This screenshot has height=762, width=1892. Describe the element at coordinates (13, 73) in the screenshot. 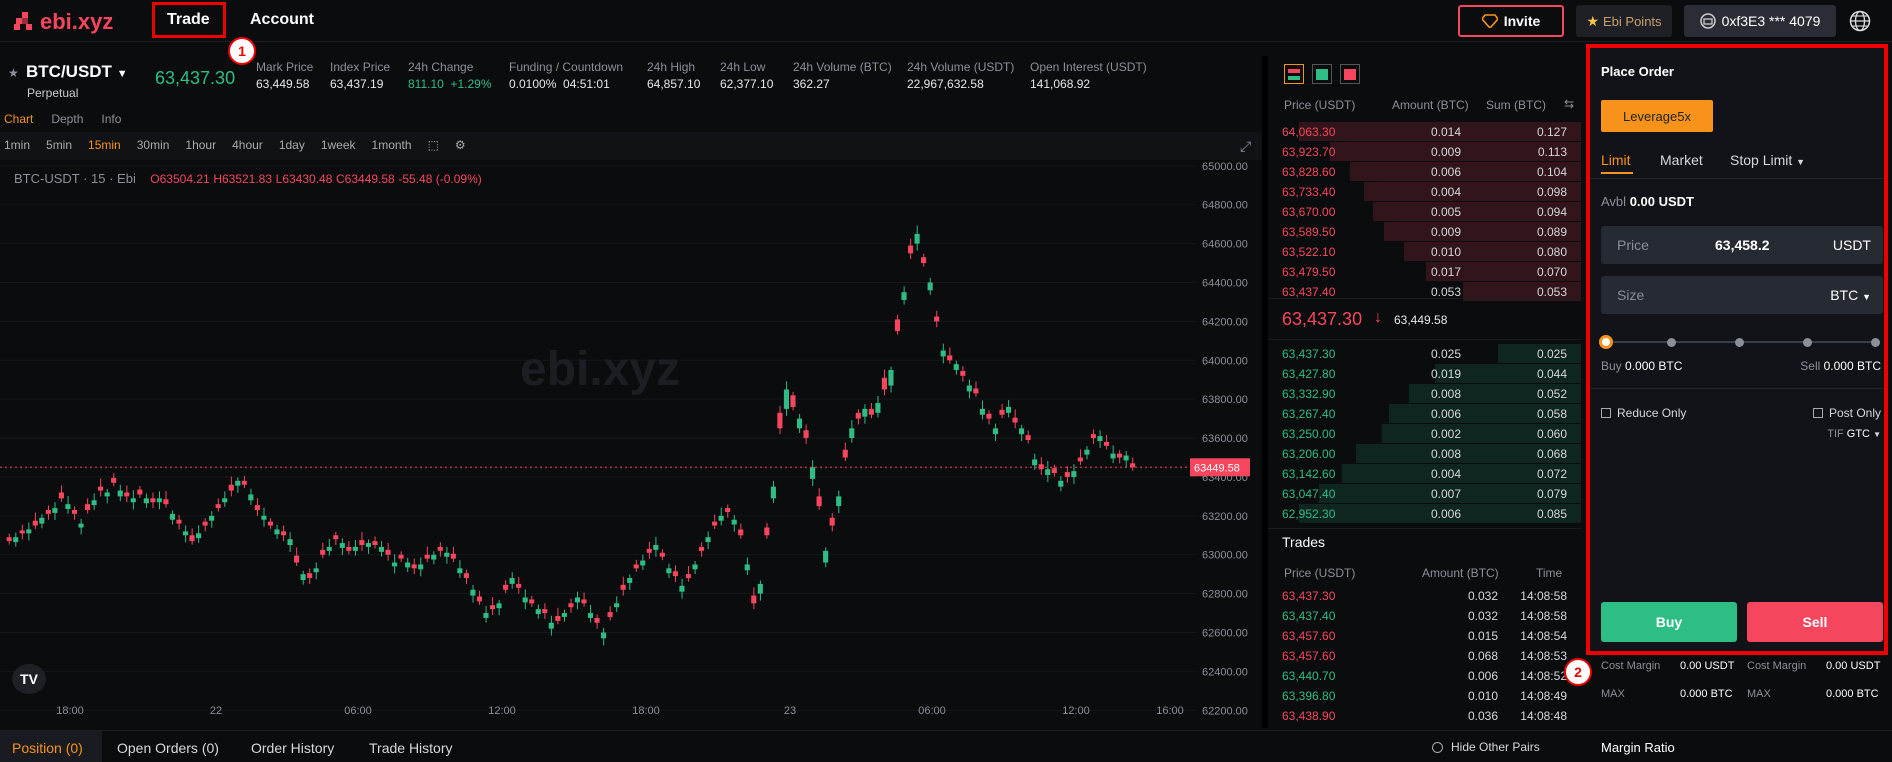

I see `favorite-star-icon: ★` at that location.